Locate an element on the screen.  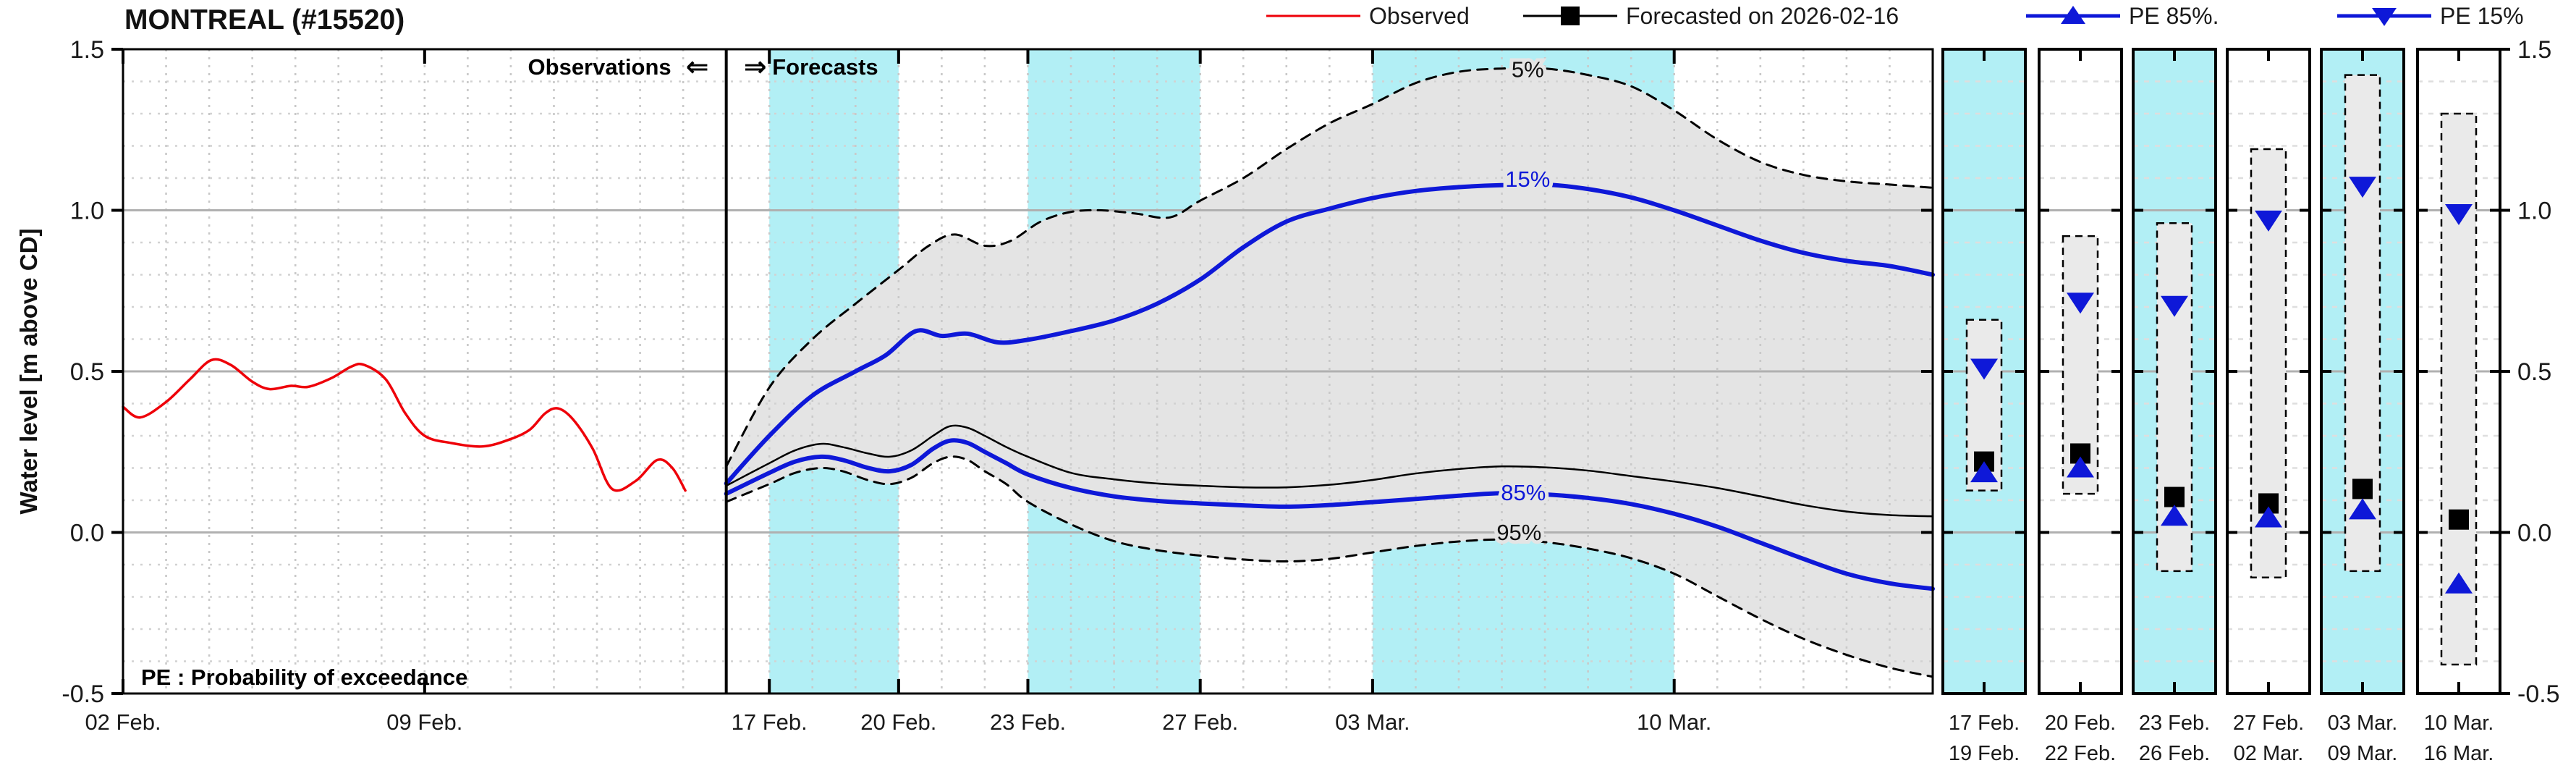
panel-start-date: 17 Feb. is located at coordinates (1984, 723).